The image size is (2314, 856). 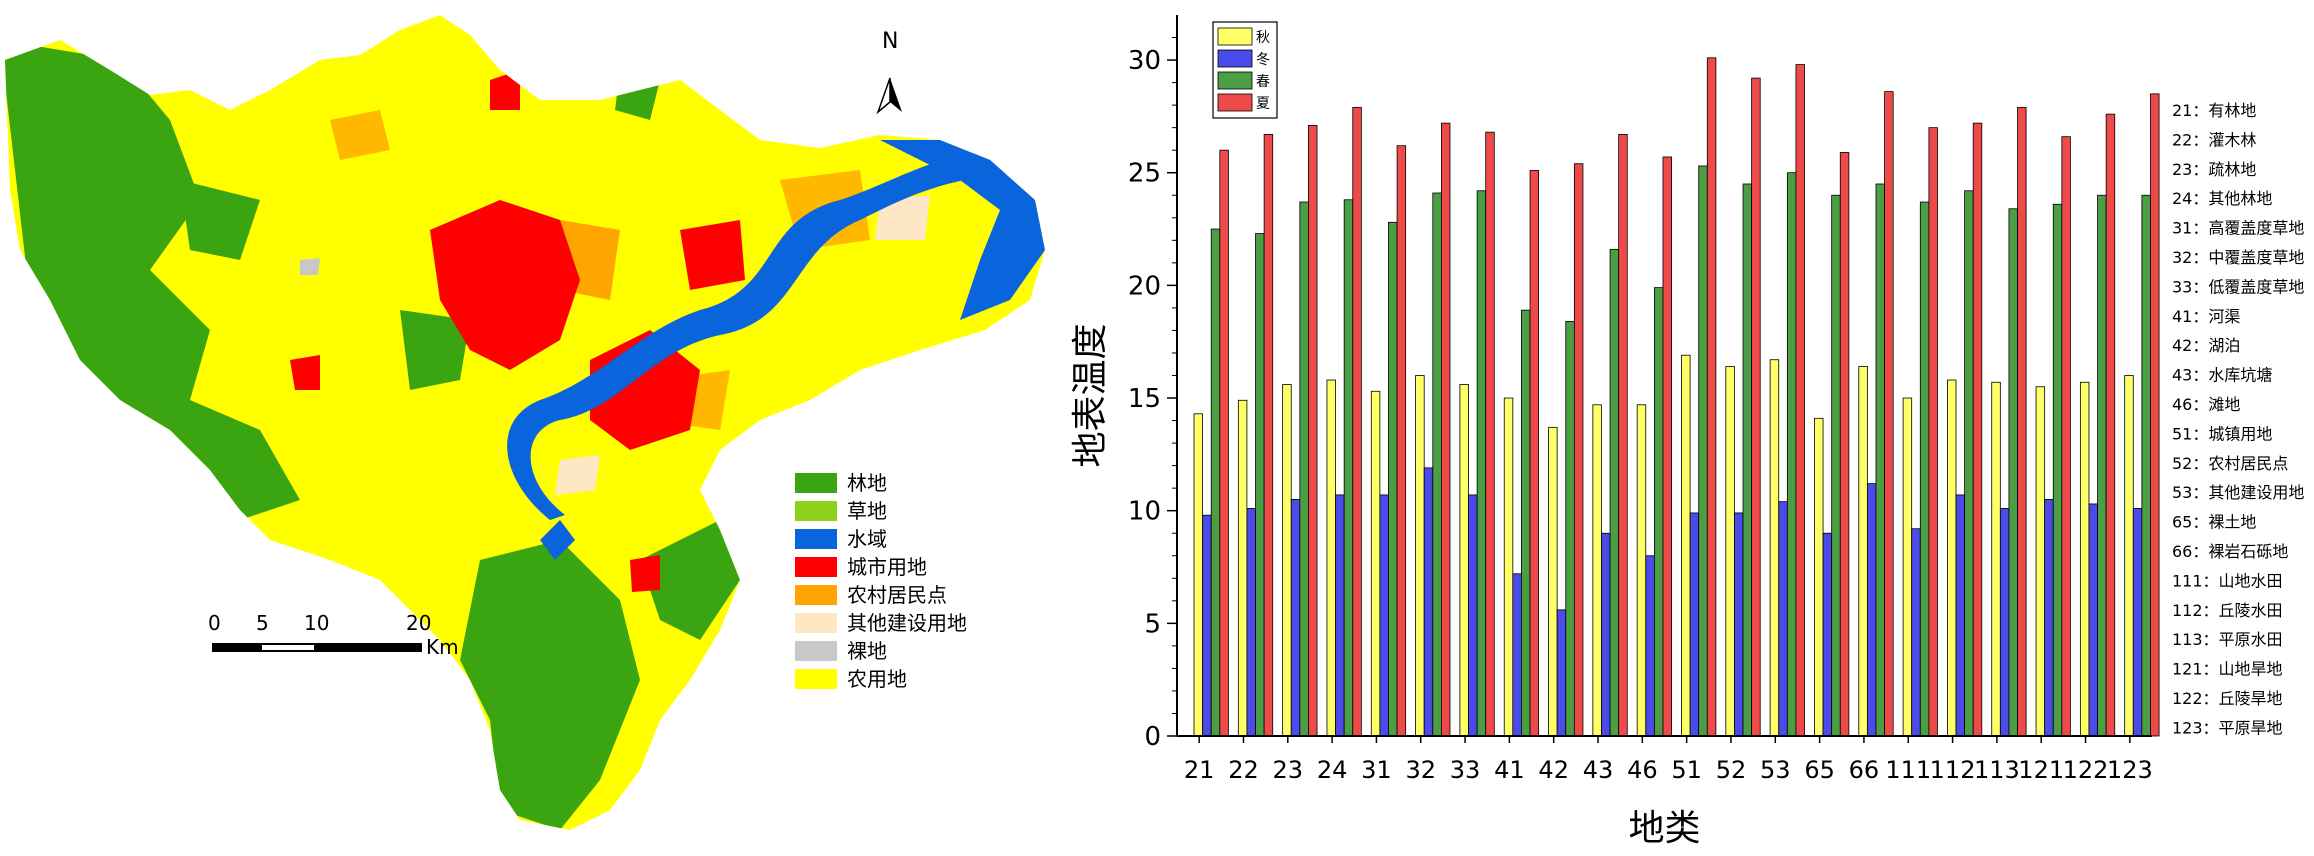 I want to click on bar-秋-42, so click(x=1553, y=581).